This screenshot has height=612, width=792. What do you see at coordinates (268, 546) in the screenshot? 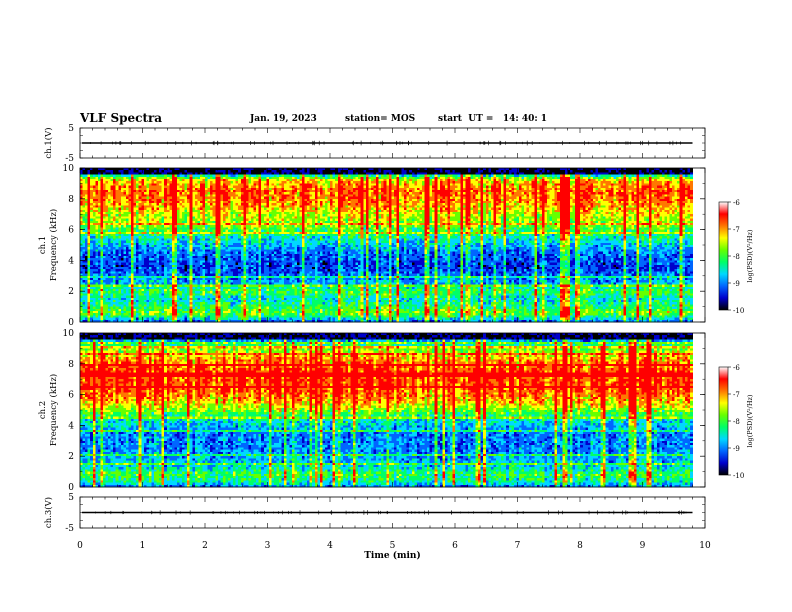
I see `x-tick-label: 3` at bounding box center [268, 546].